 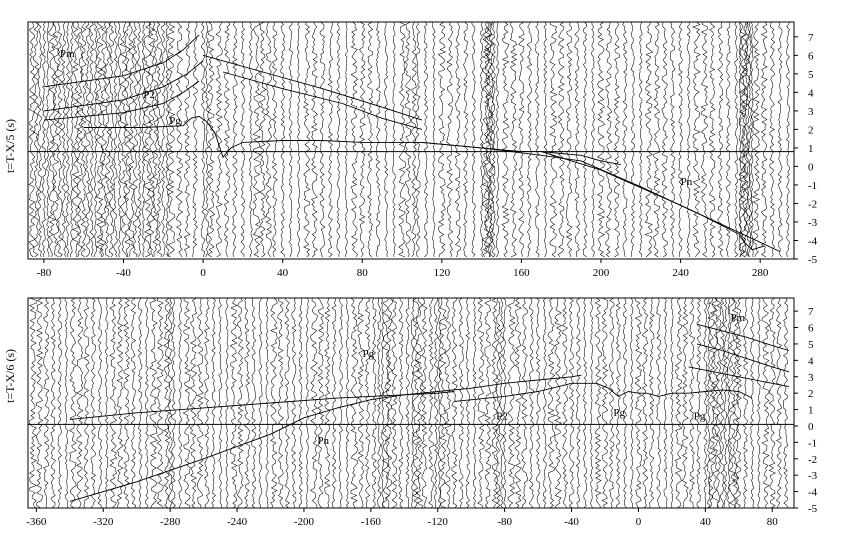 I want to click on x-tick-label: -320, so click(x=103, y=522).